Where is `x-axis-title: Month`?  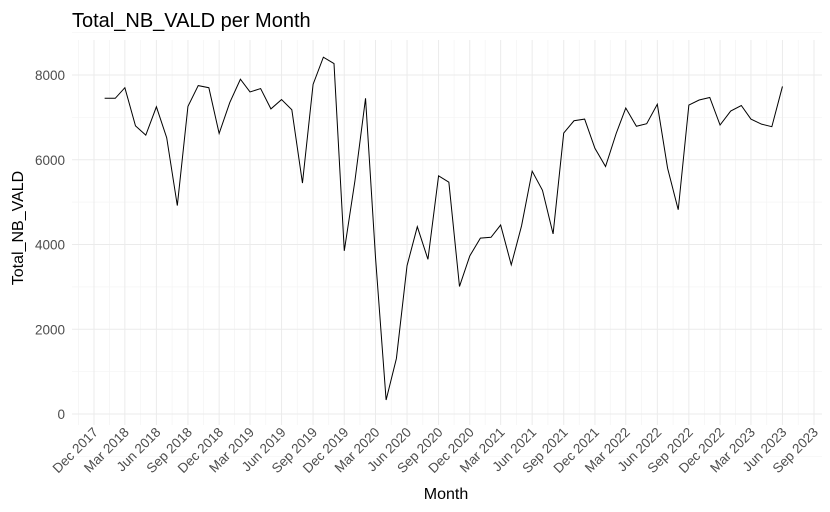 x-axis-title: Month is located at coordinates (446, 494).